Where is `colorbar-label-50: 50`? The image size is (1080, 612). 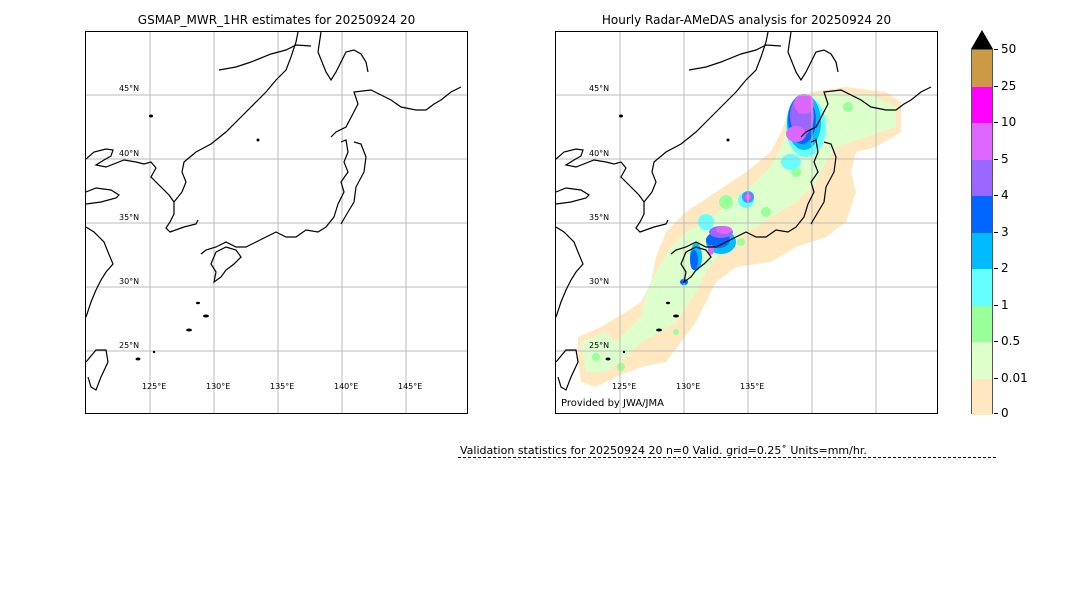
colorbar-label-50: 50 is located at coordinates (1009, 49).